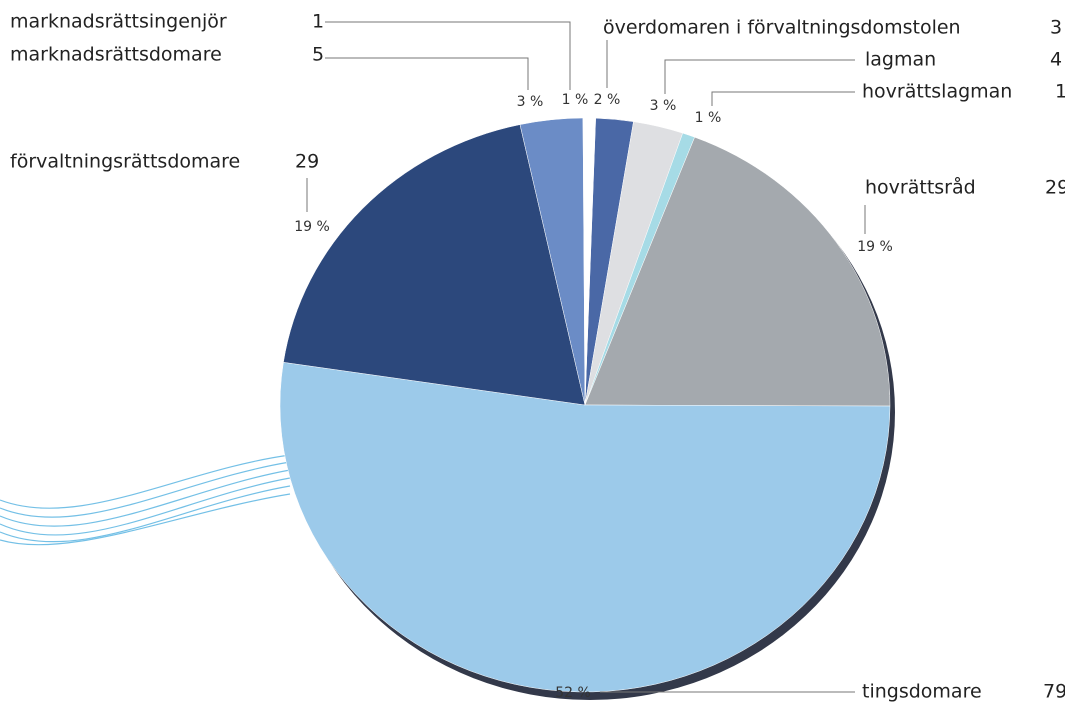 This screenshot has height=707, width=1065. What do you see at coordinates (782, 28) in the screenshot?
I see `category-label: överdomaren i förvaltningsdomstolen` at bounding box center [782, 28].